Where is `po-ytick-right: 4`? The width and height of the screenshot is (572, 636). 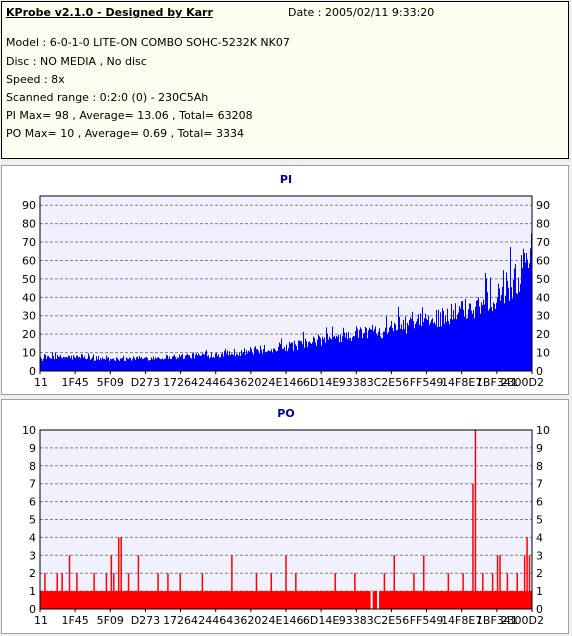 po-ytick-right: 4 is located at coordinates (539, 537).